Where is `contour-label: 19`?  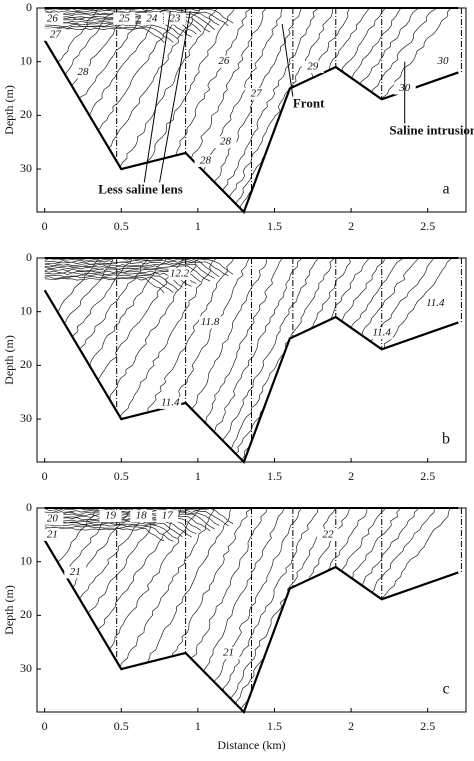 contour-label: 19 is located at coordinates (111, 516).